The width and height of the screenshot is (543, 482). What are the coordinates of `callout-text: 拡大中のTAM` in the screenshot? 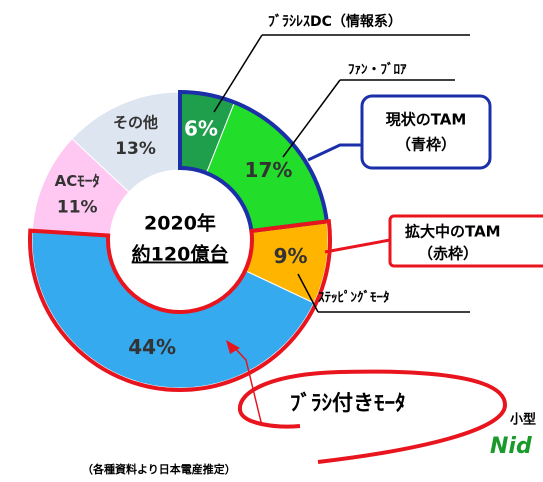 It's located at (453, 232).